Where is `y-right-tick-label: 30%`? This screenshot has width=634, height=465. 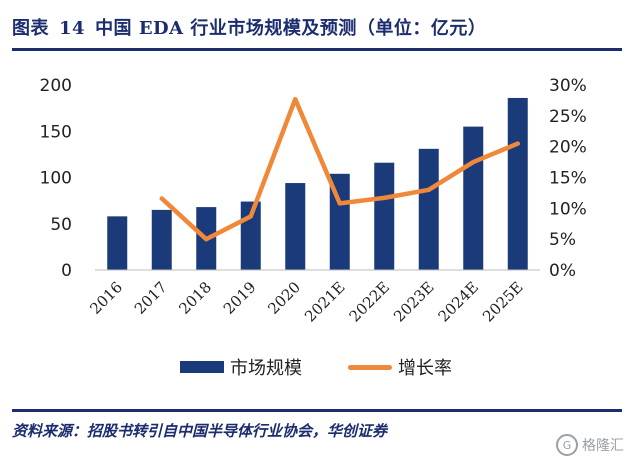
y-right-tick-label: 30% is located at coordinates (568, 86).